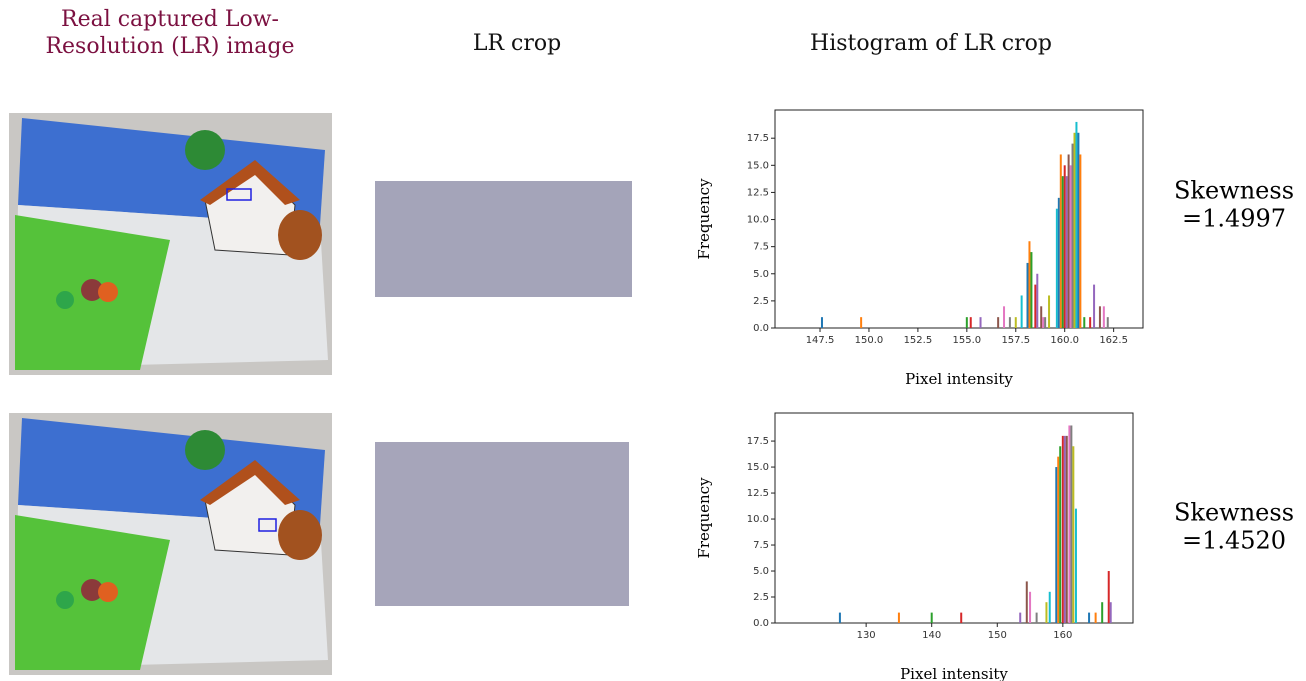 This screenshot has height=681, width=1306. What do you see at coordinates (1064, 340) in the screenshot?
I see `x-tick-label: 160.0` at bounding box center [1064, 340].